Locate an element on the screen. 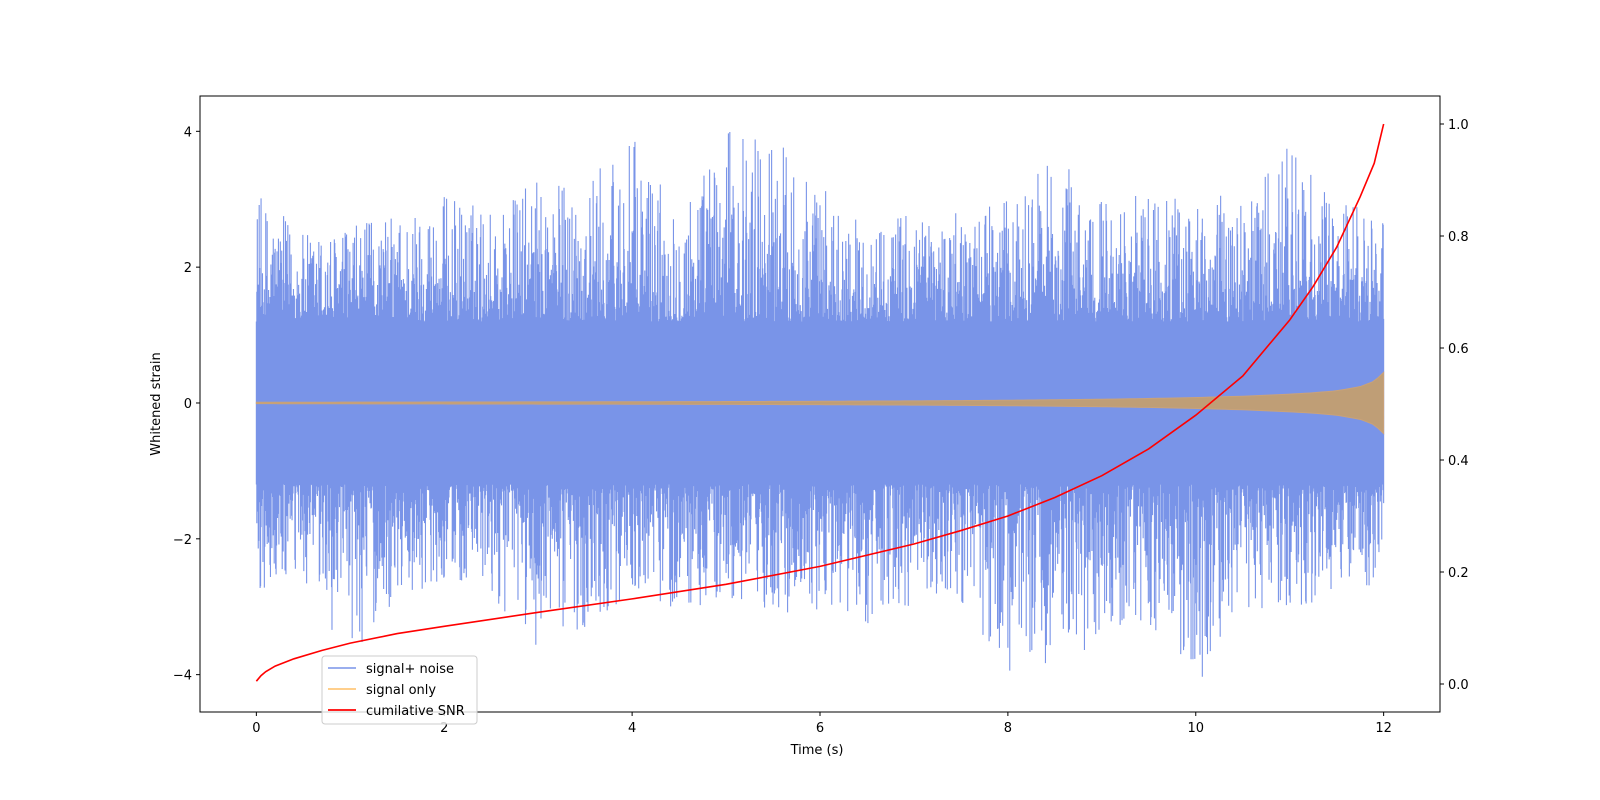  x-axis: 0 2 4 6 8 10 12 is located at coordinates (822, 724).